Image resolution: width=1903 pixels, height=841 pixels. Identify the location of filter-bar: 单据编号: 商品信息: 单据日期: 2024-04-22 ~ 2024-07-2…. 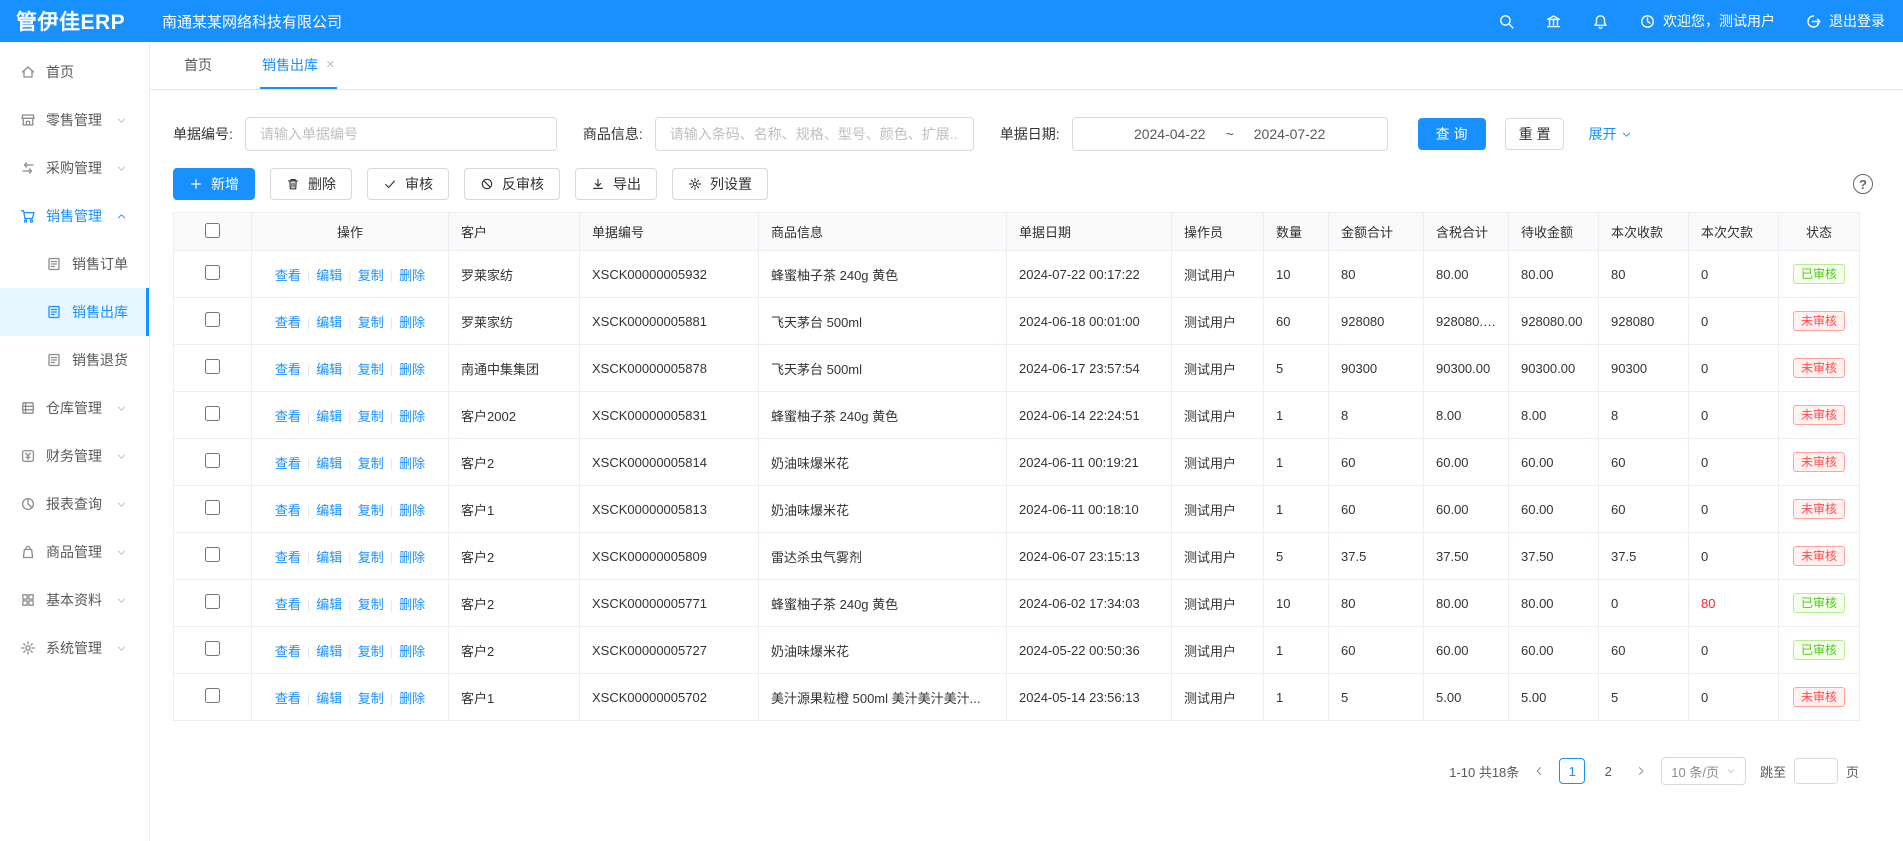
(1023, 134).